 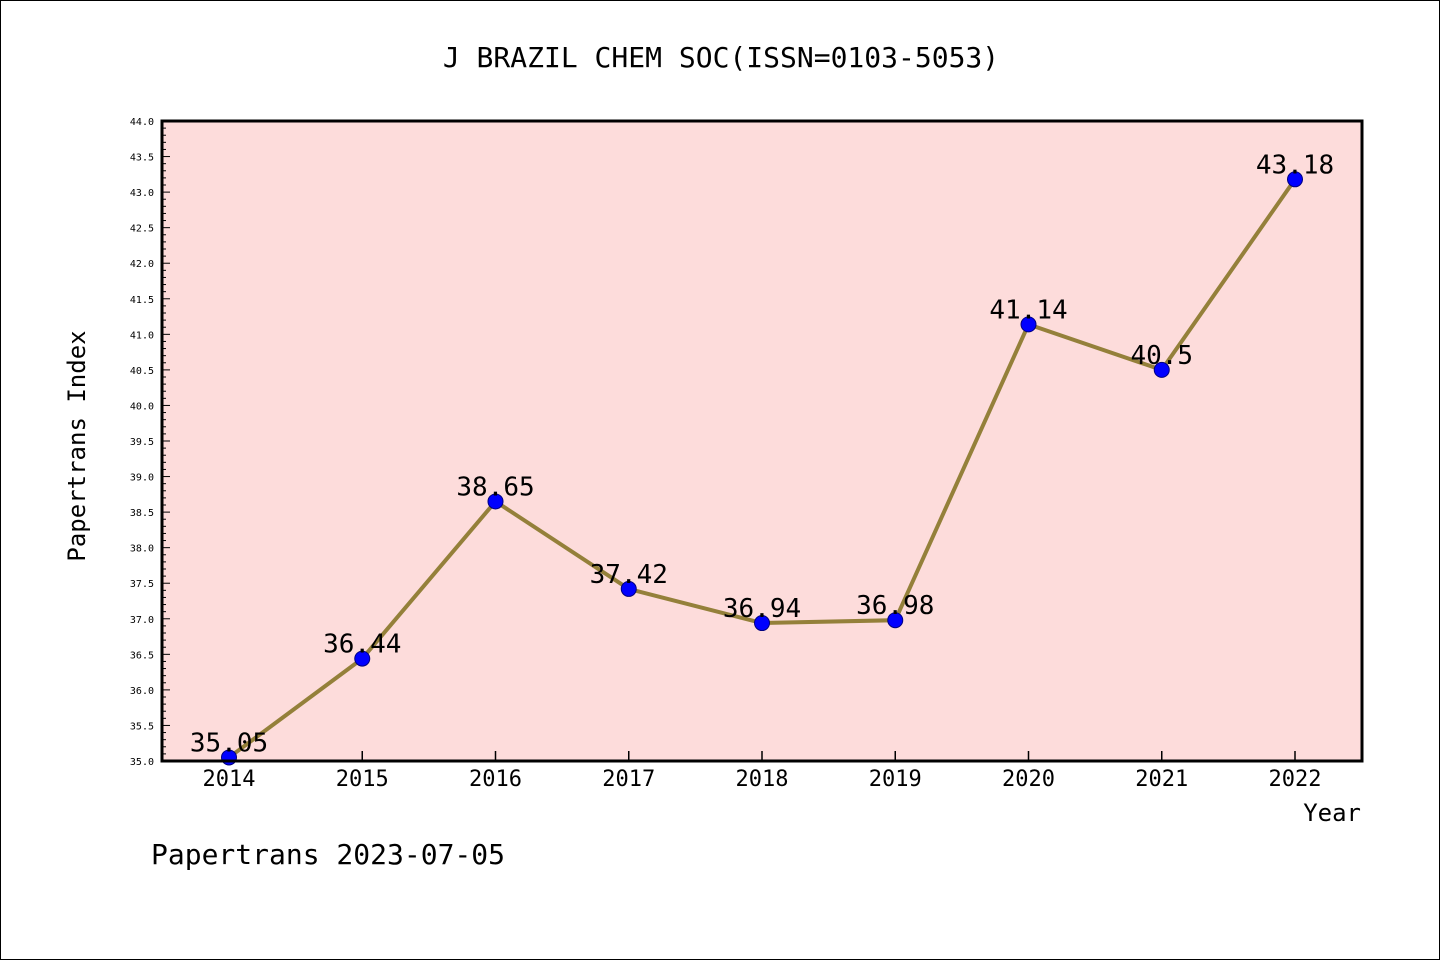 I want to click on data-point-label: 37.42, so click(x=629, y=575).